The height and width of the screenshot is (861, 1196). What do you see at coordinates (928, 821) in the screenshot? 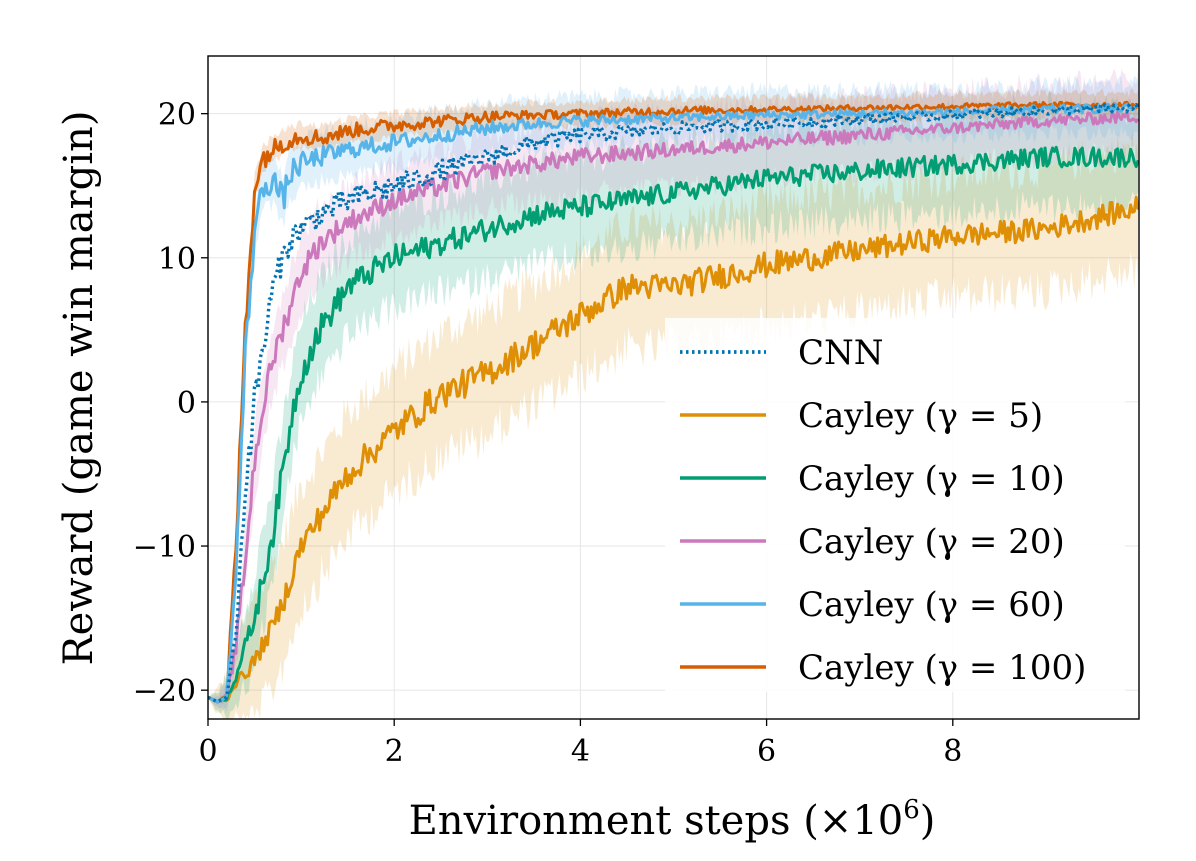
I see `x-axis-label-close: )` at bounding box center [928, 821].